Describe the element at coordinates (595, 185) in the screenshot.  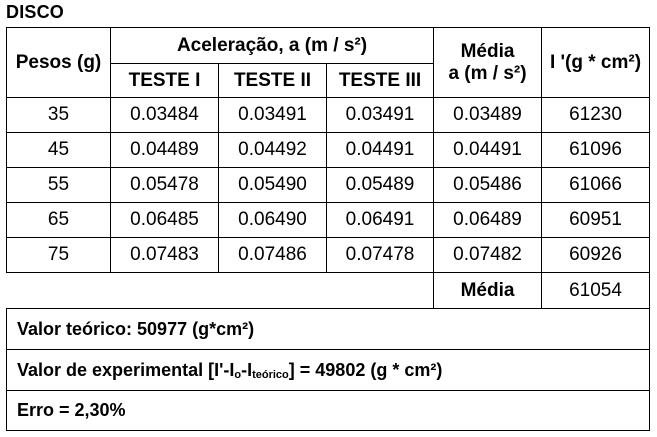
I see `cell-inertia: 61066` at that location.